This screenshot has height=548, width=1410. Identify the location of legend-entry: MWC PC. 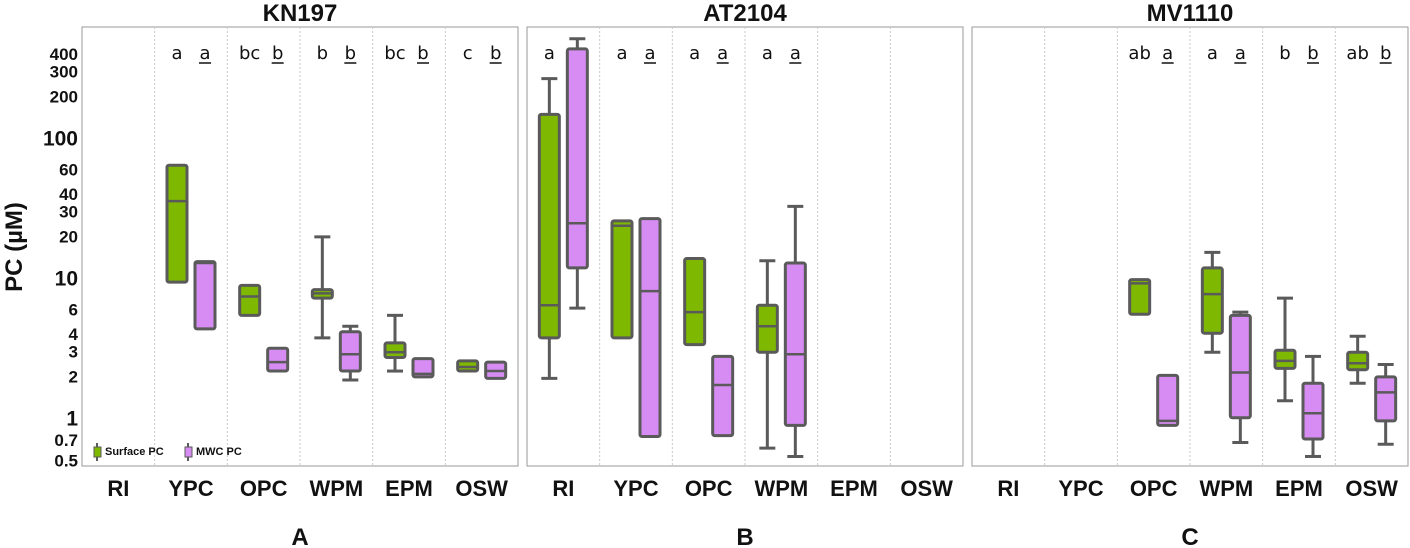
(219, 452).